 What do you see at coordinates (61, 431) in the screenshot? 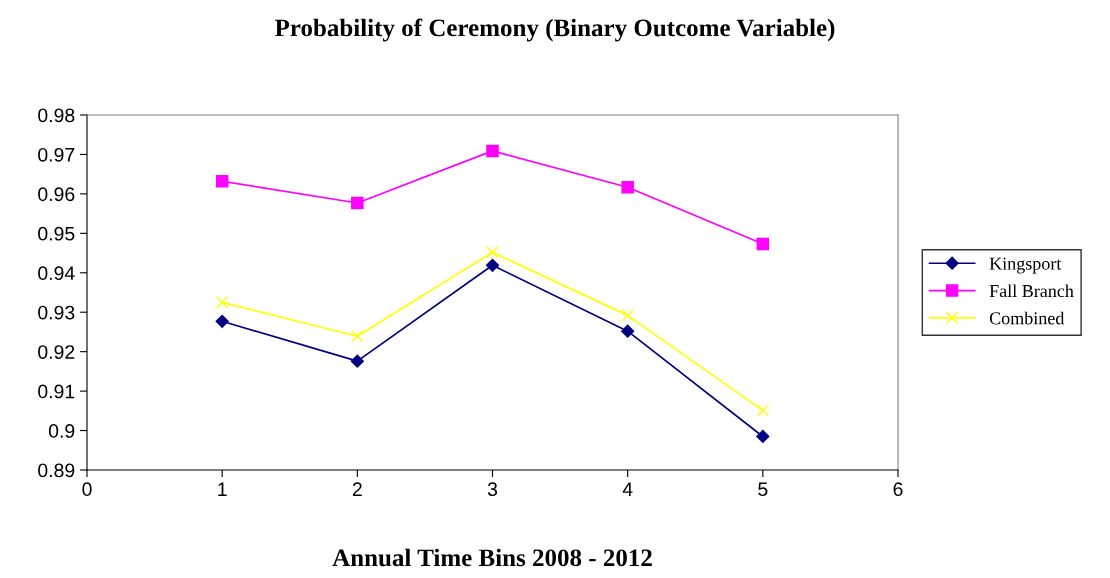
I see `y-tick-label: 0.9` at bounding box center [61, 431].